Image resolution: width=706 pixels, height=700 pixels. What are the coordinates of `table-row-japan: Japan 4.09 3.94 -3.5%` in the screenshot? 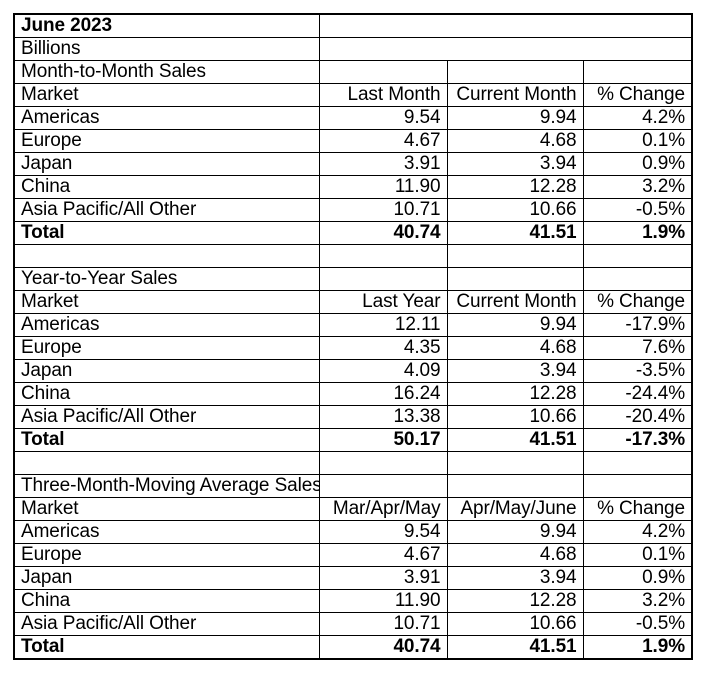 It's located at (353, 371).